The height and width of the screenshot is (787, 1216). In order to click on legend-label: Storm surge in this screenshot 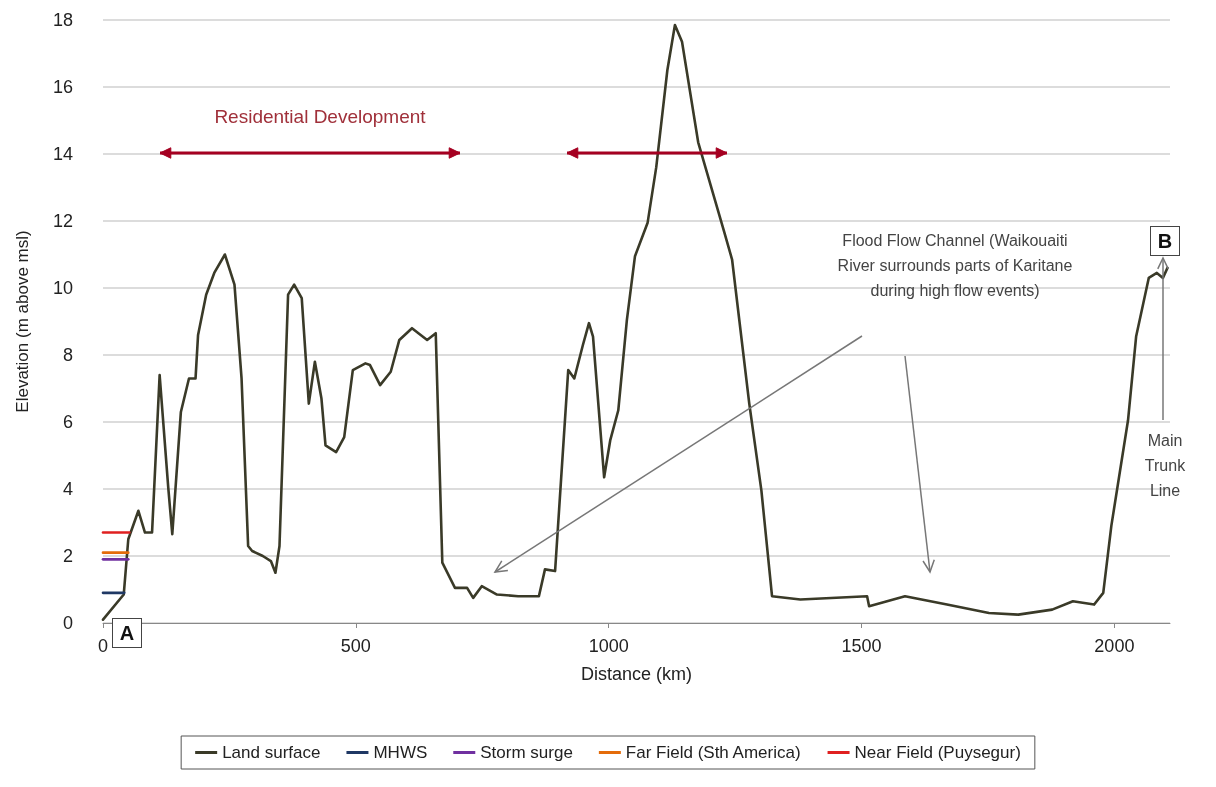, I will do `click(526, 752)`.